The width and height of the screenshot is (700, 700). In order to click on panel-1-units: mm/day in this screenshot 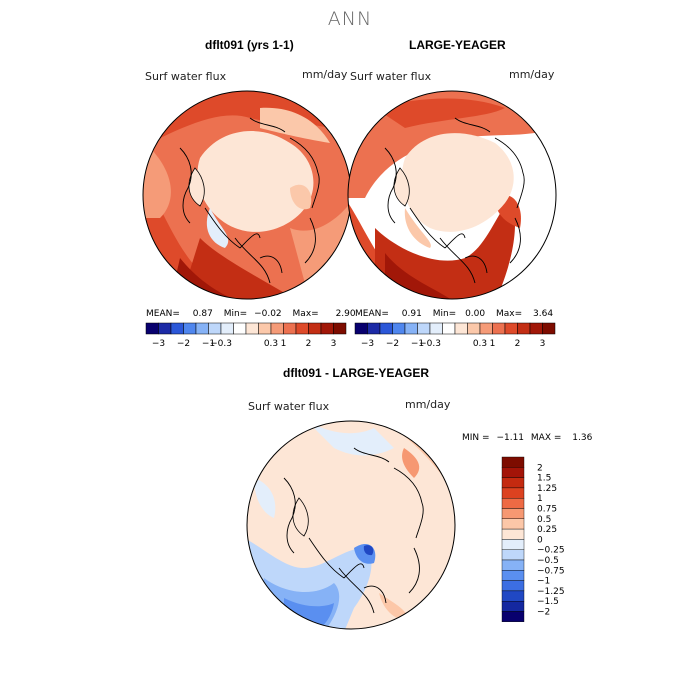, I will do `click(325, 74)`.